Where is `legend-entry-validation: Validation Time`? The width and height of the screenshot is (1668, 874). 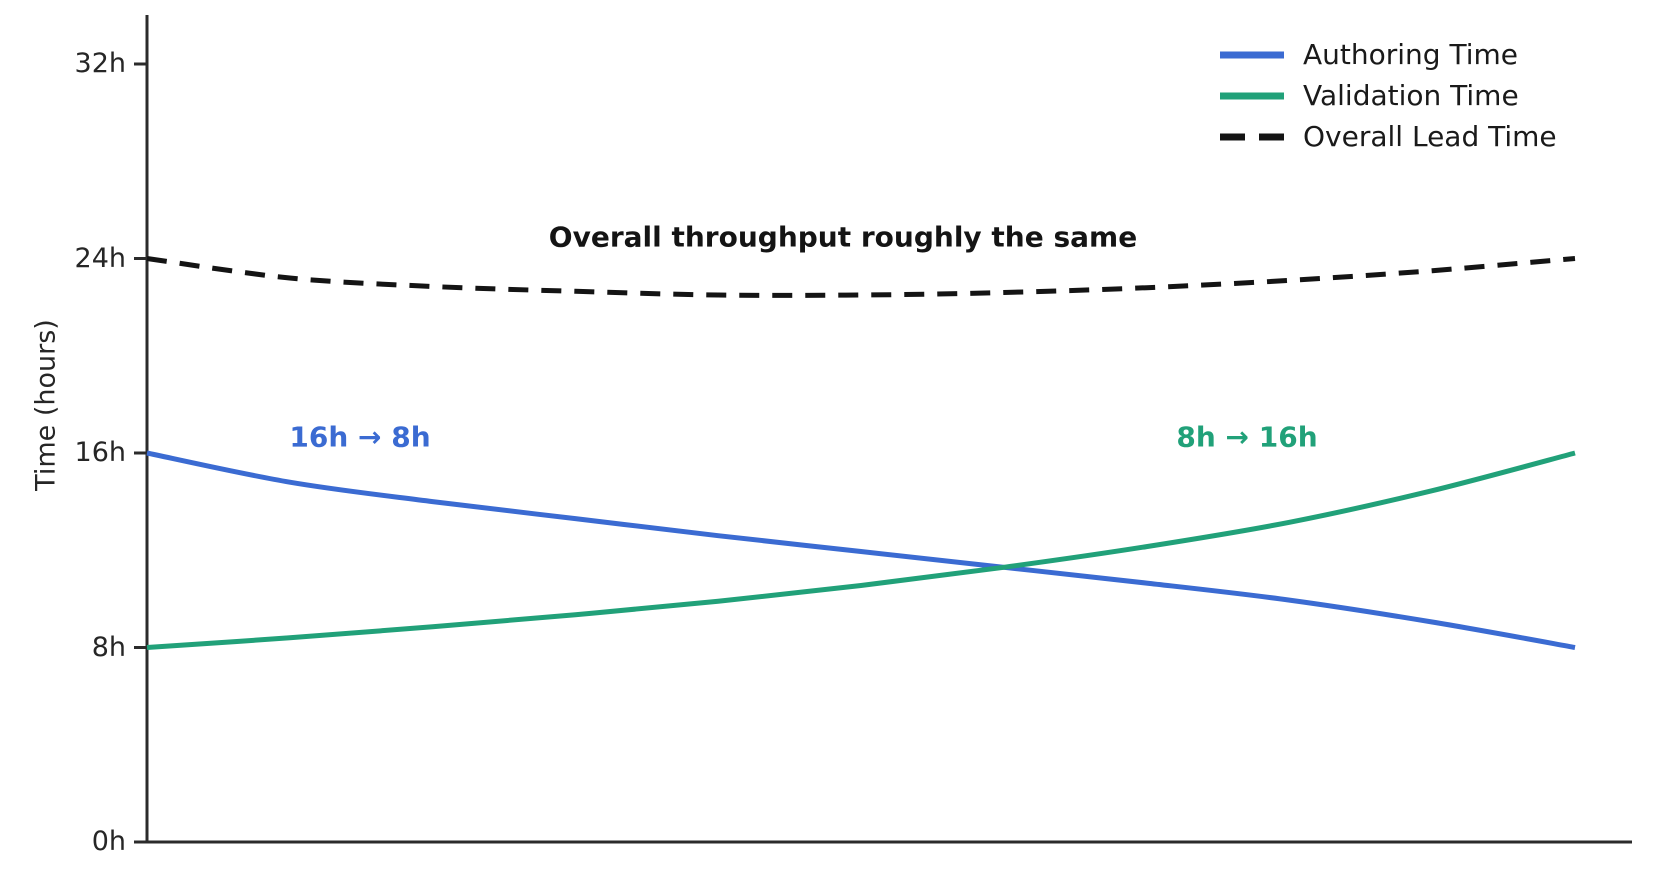 legend-entry-validation: Validation Time is located at coordinates (1388, 95).